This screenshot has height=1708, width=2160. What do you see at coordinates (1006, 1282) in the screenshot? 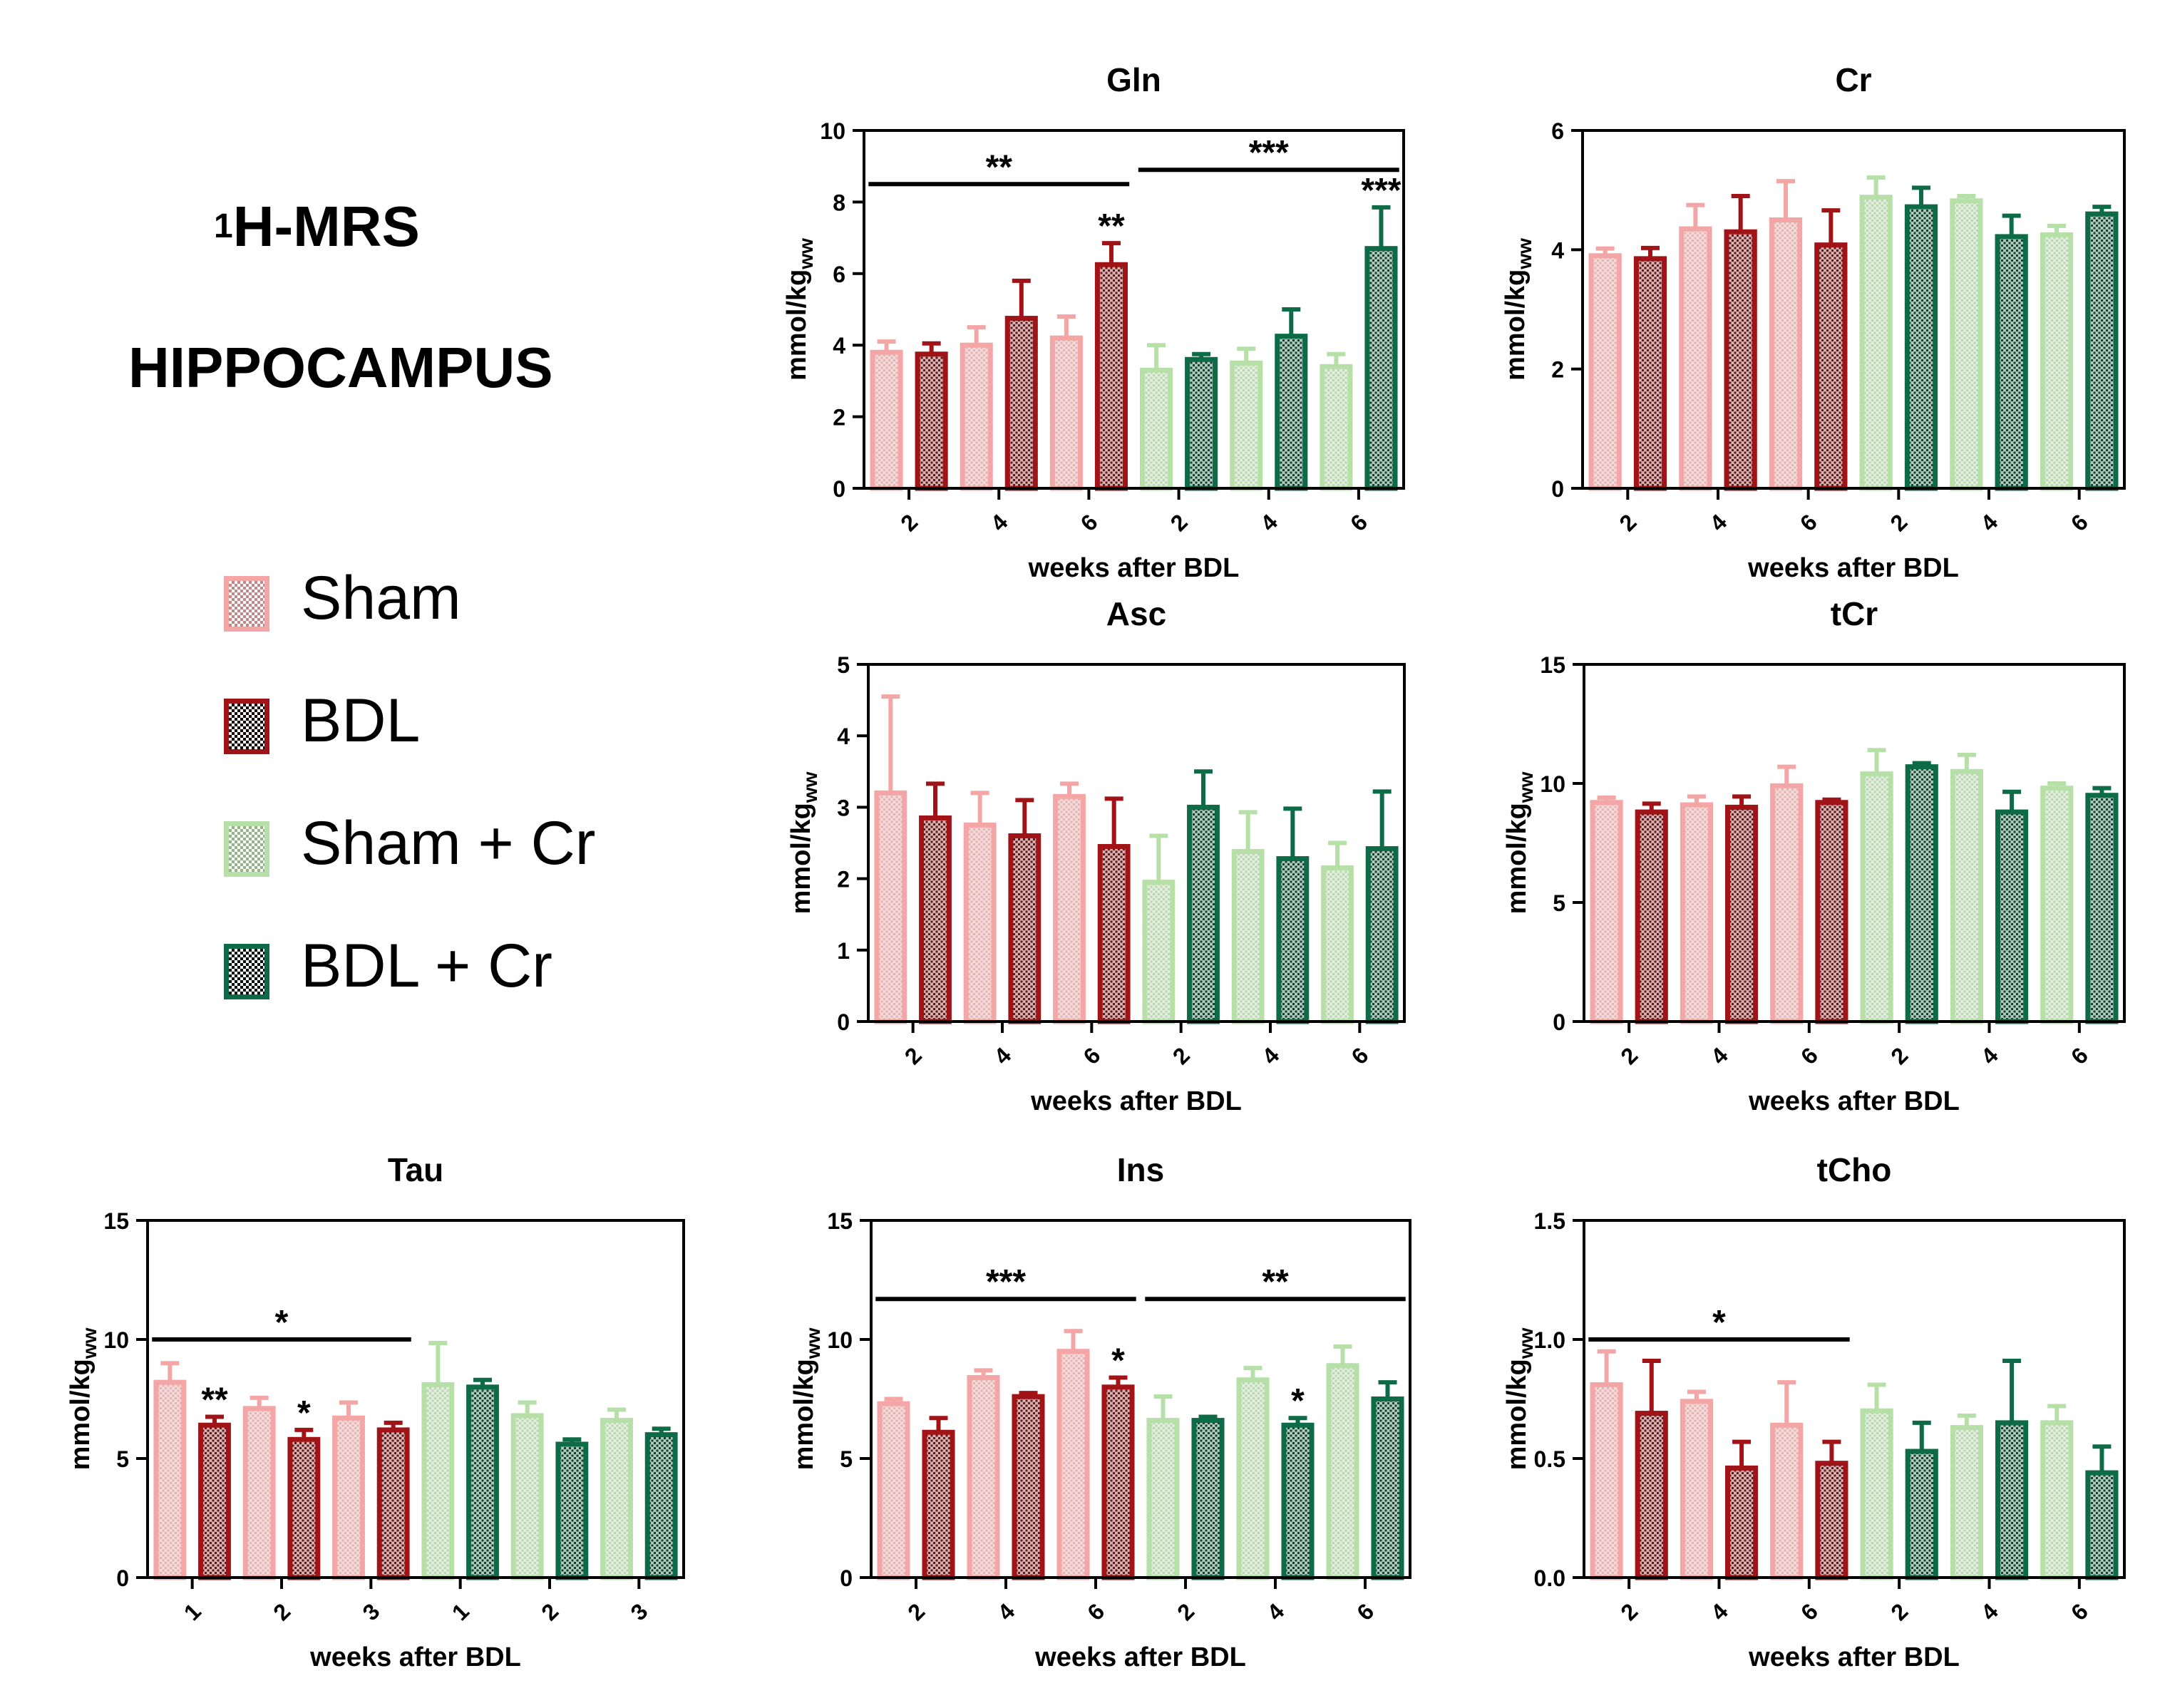
I see `significance-label: ***` at bounding box center [1006, 1282].